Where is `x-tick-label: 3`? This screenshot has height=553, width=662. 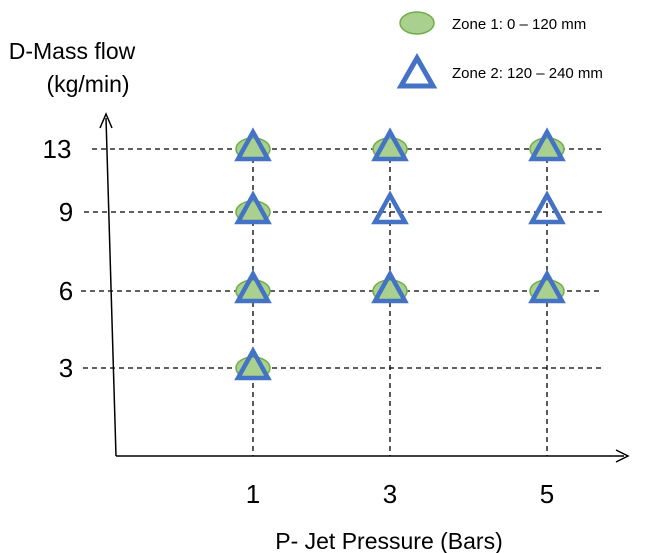
x-tick-label: 3 is located at coordinates (390, 494).